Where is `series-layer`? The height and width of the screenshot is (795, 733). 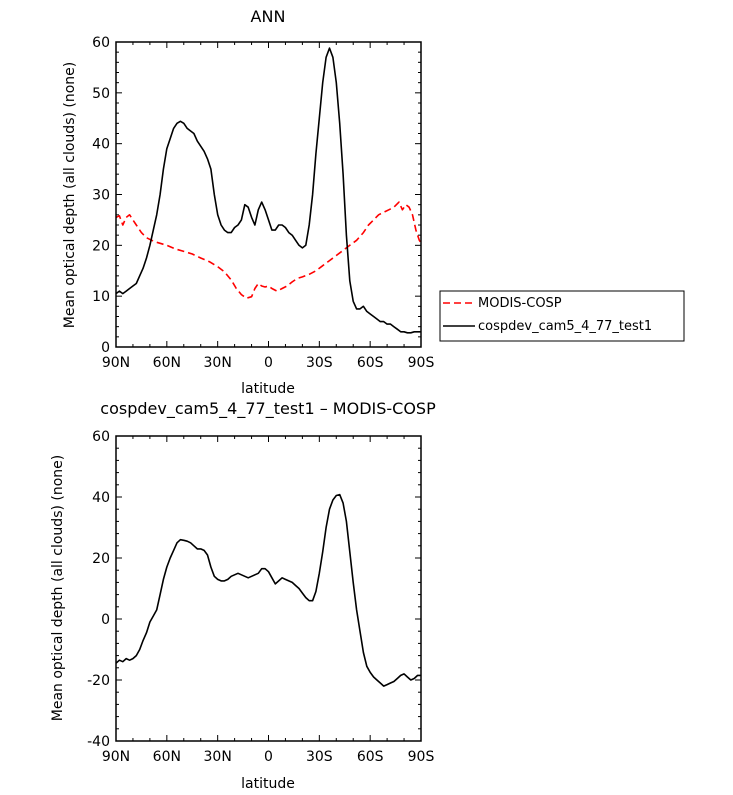 series-layer is located at coordinates (268, 590).